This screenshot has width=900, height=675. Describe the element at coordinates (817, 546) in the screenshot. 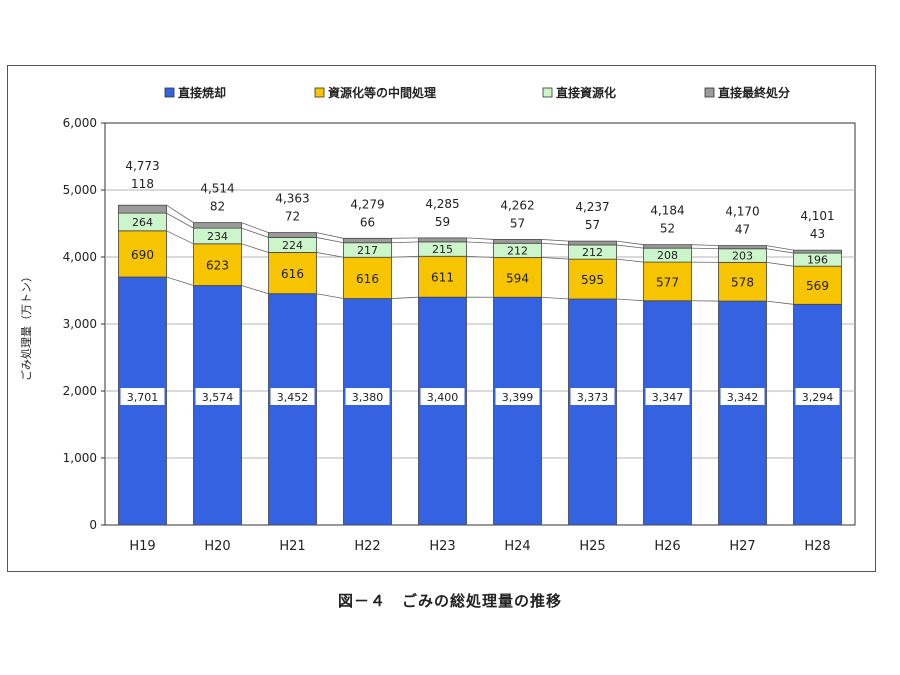

I see `x-tick-label: H28` at that location.